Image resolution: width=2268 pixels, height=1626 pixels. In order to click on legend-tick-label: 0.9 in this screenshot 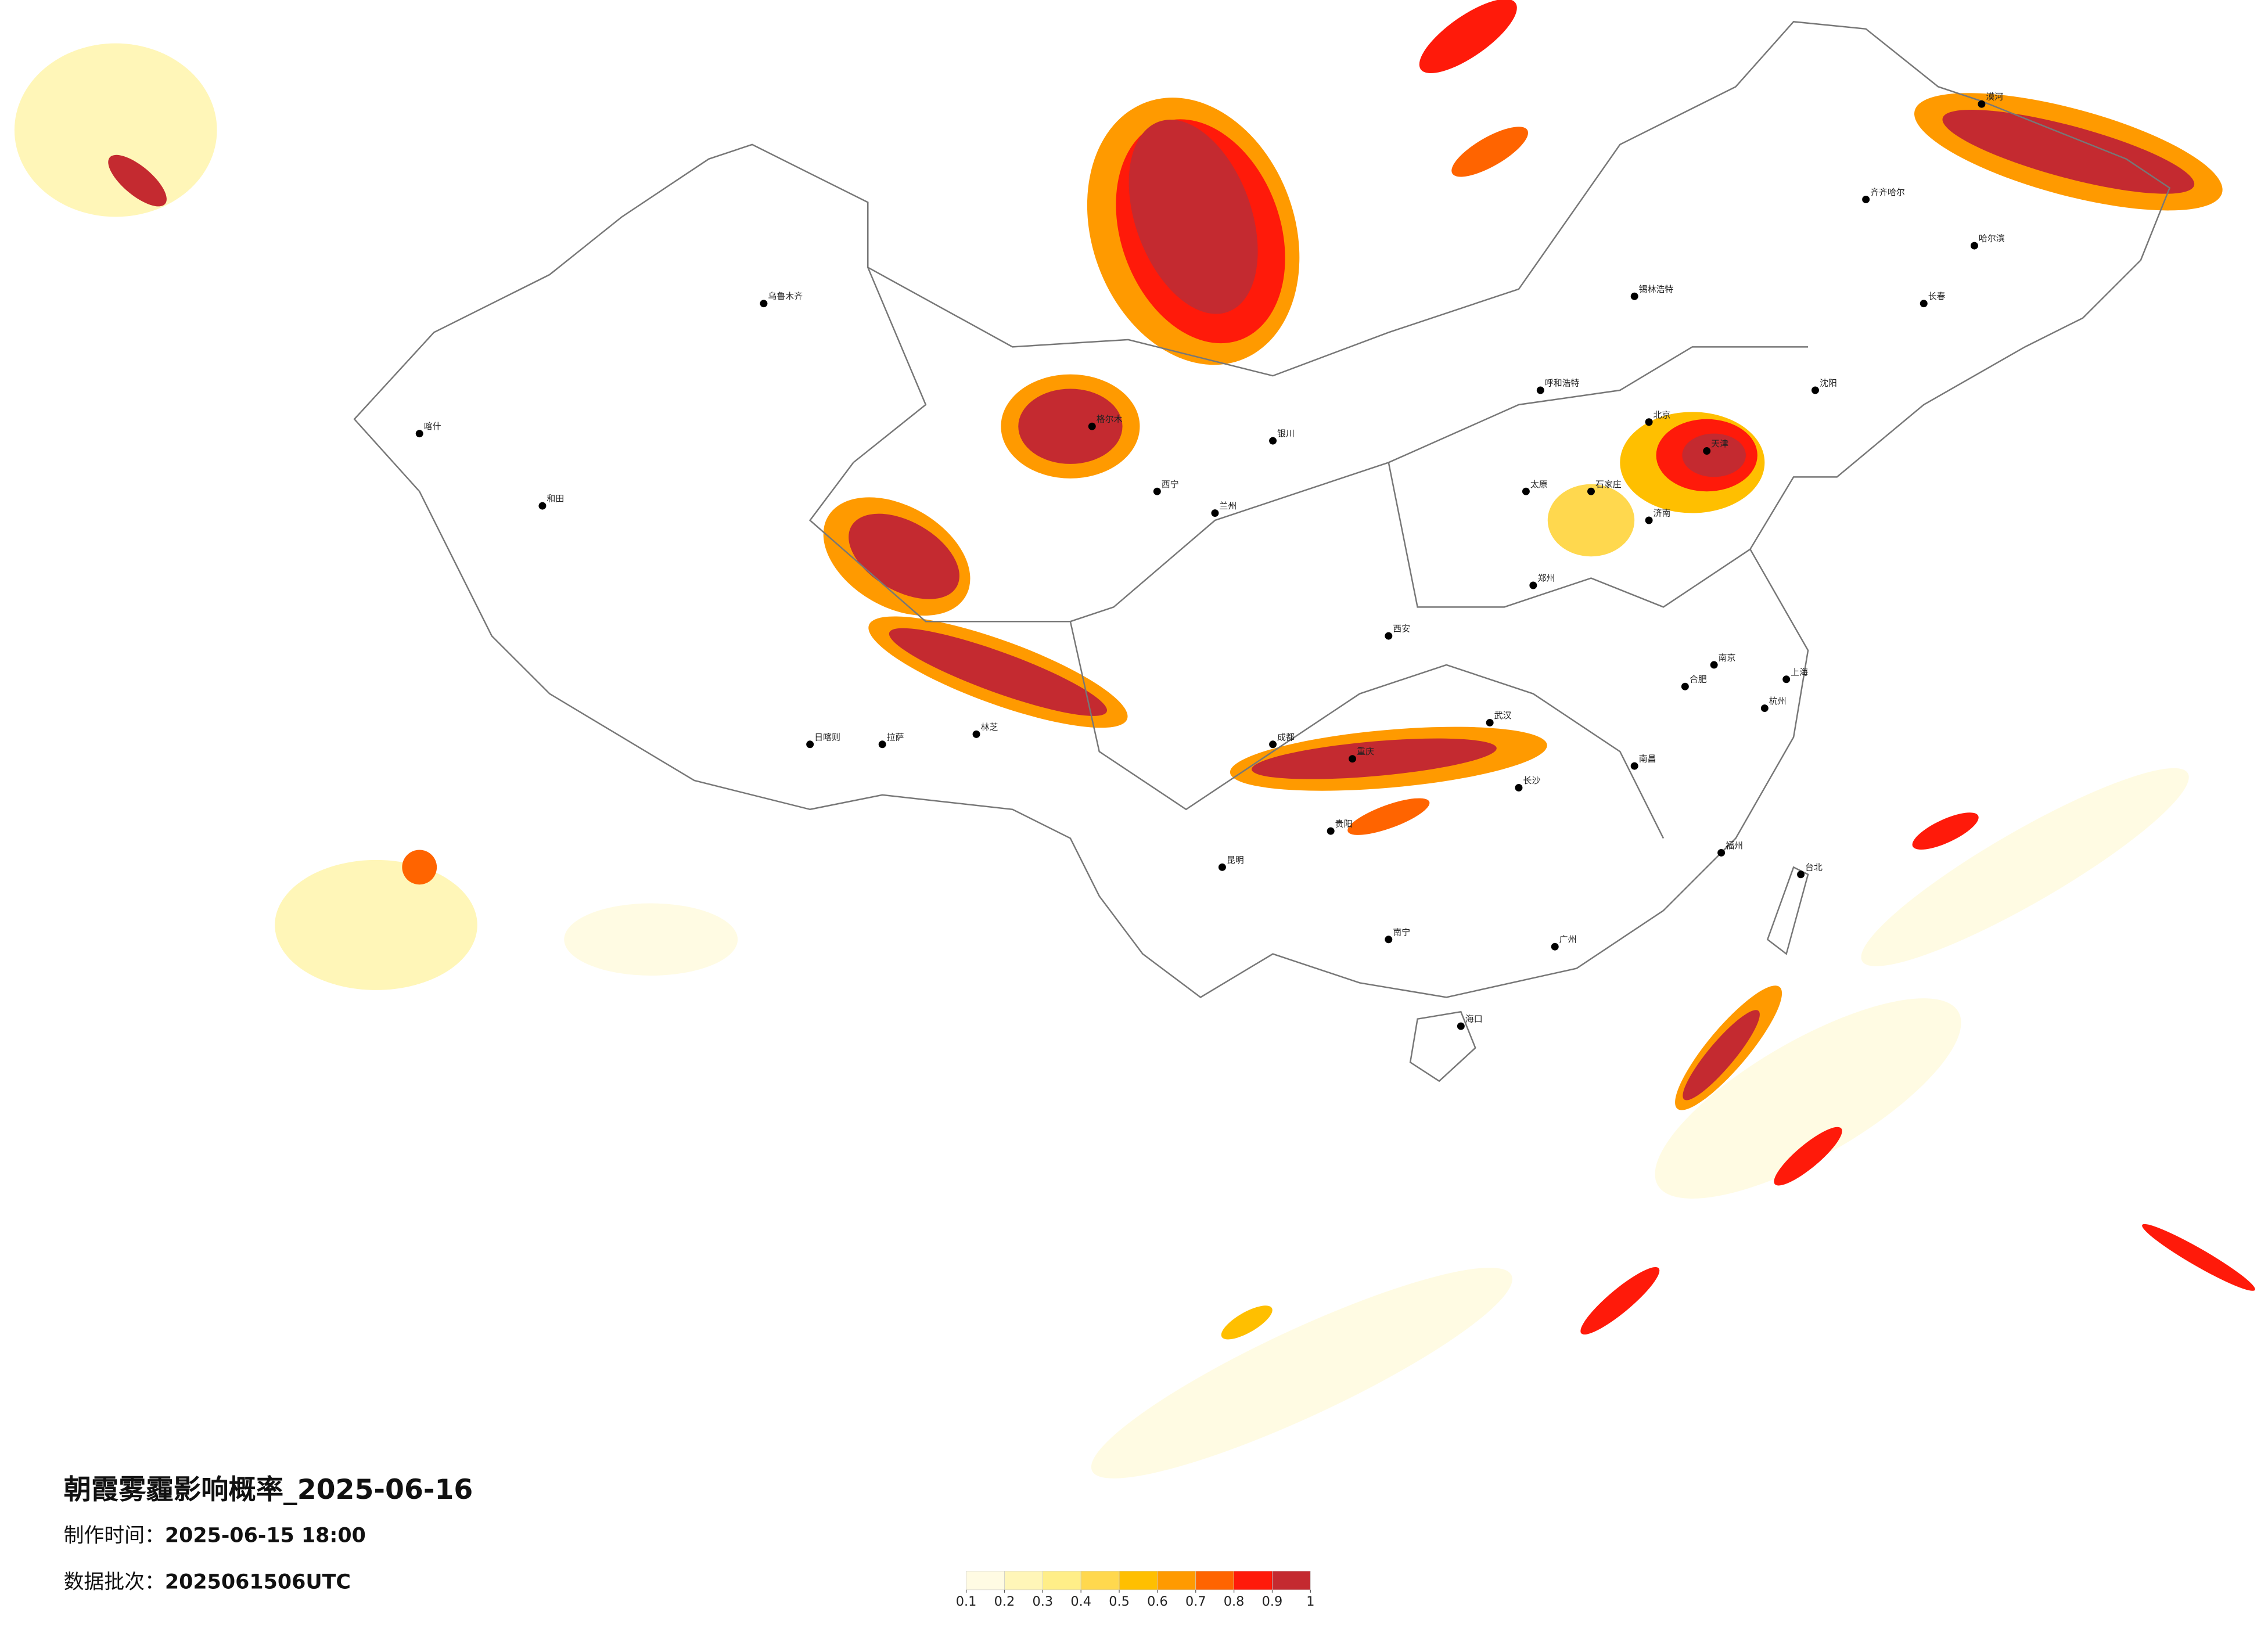, I will do `click(1272, 1601)`.